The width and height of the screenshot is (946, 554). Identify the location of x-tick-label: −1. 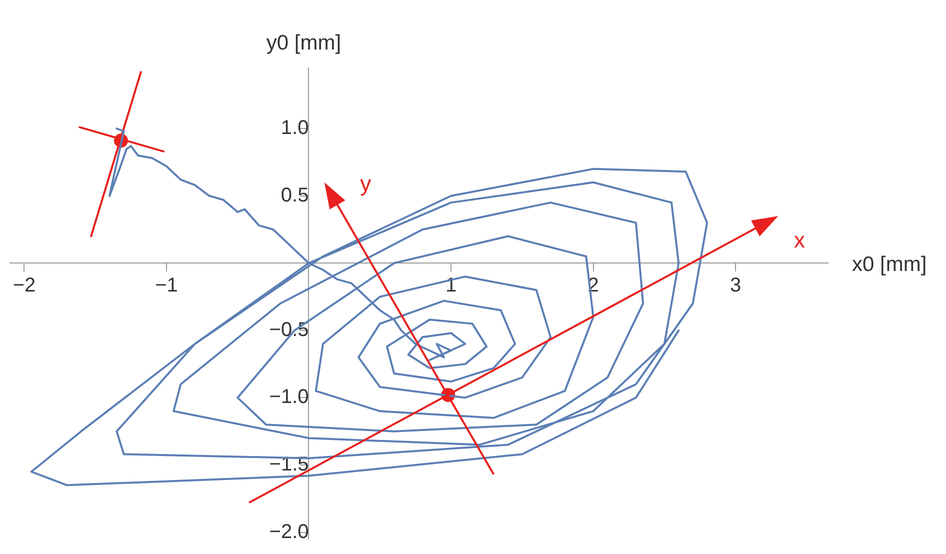
(166, 285).